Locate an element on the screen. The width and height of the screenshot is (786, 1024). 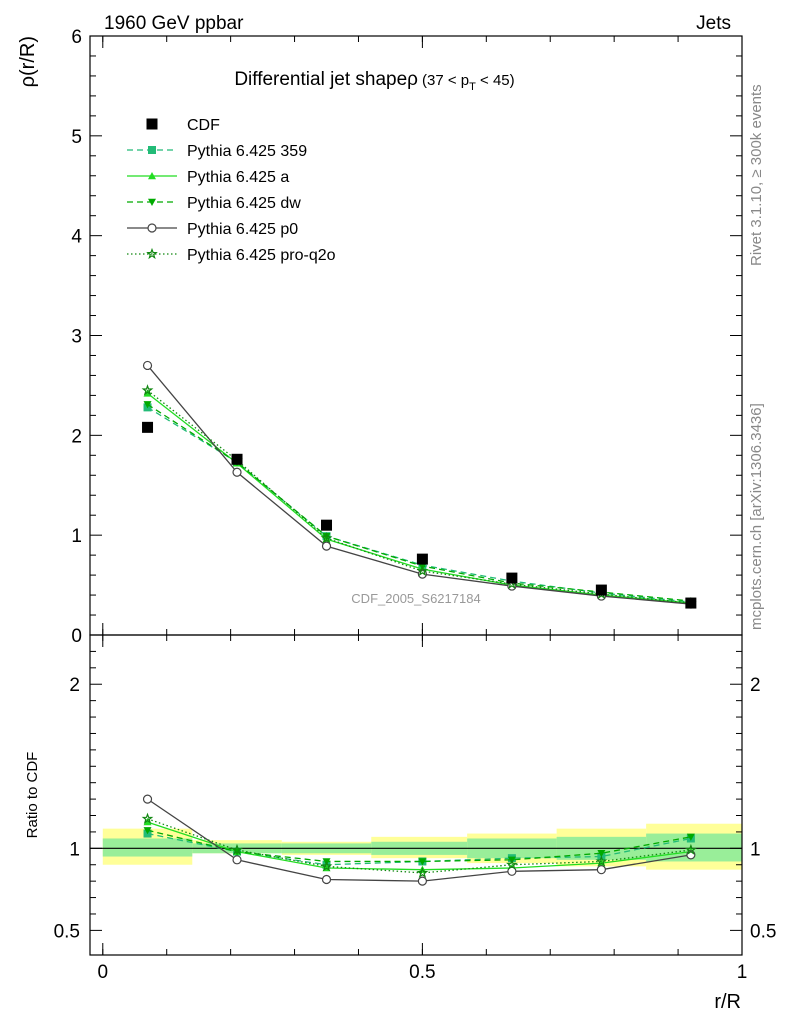
rivet-label: Rivet 3.1.10, ≥ 300k events is located at coordinates (756, 175).